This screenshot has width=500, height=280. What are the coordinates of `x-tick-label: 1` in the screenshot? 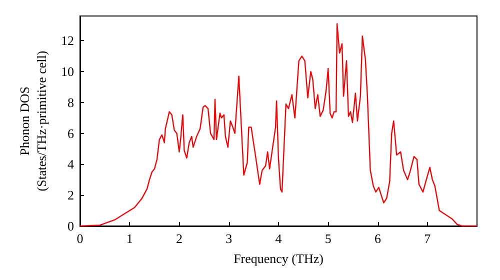 It's located at (129, 238).